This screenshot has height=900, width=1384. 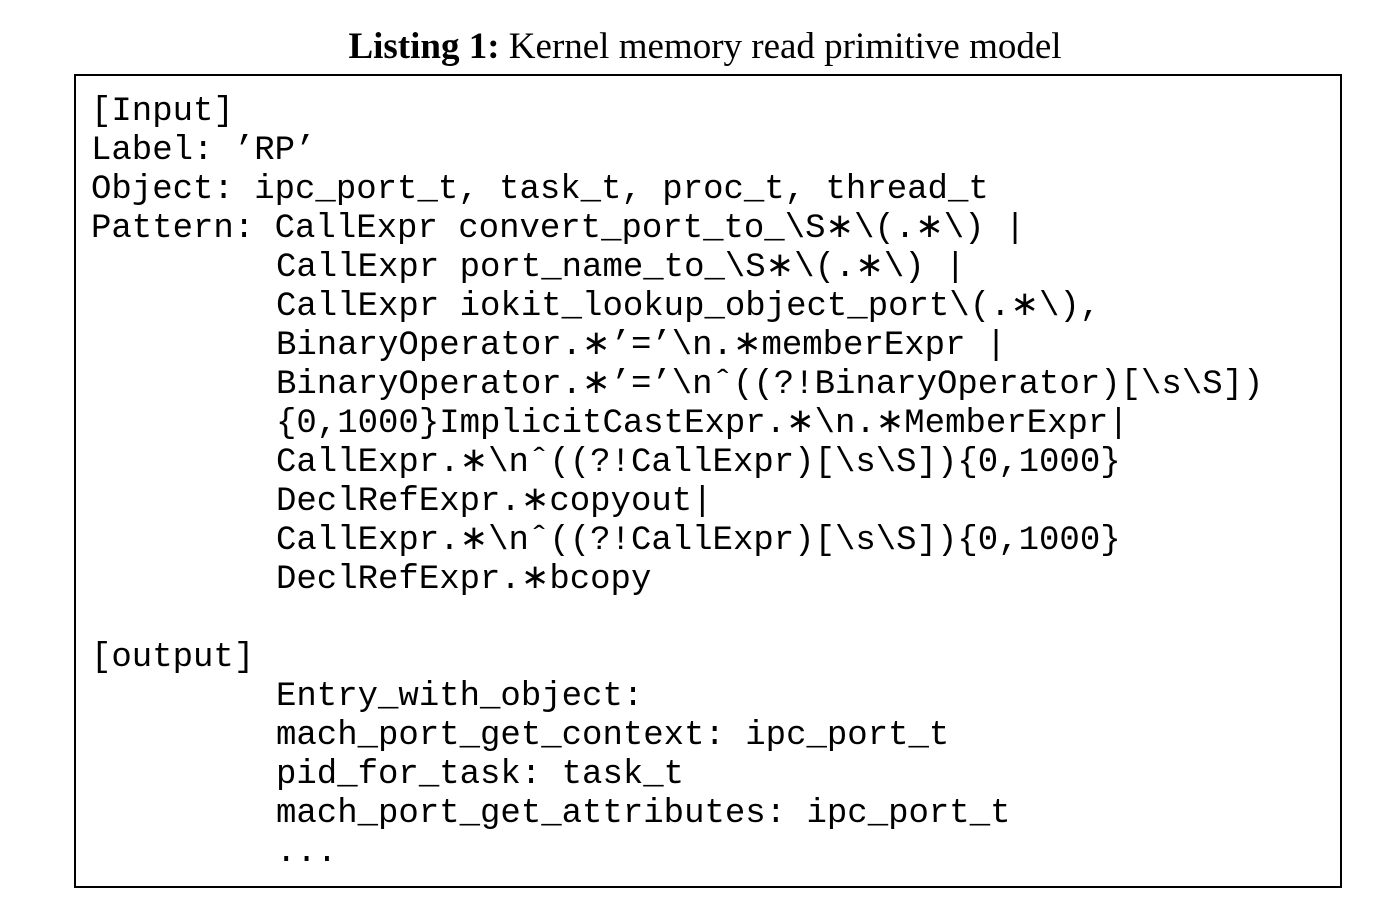 What do you see at coordinates (424, 46) in the screenshot?
I see `caption-label: Listing 1:` at bounding box center [424, 46].